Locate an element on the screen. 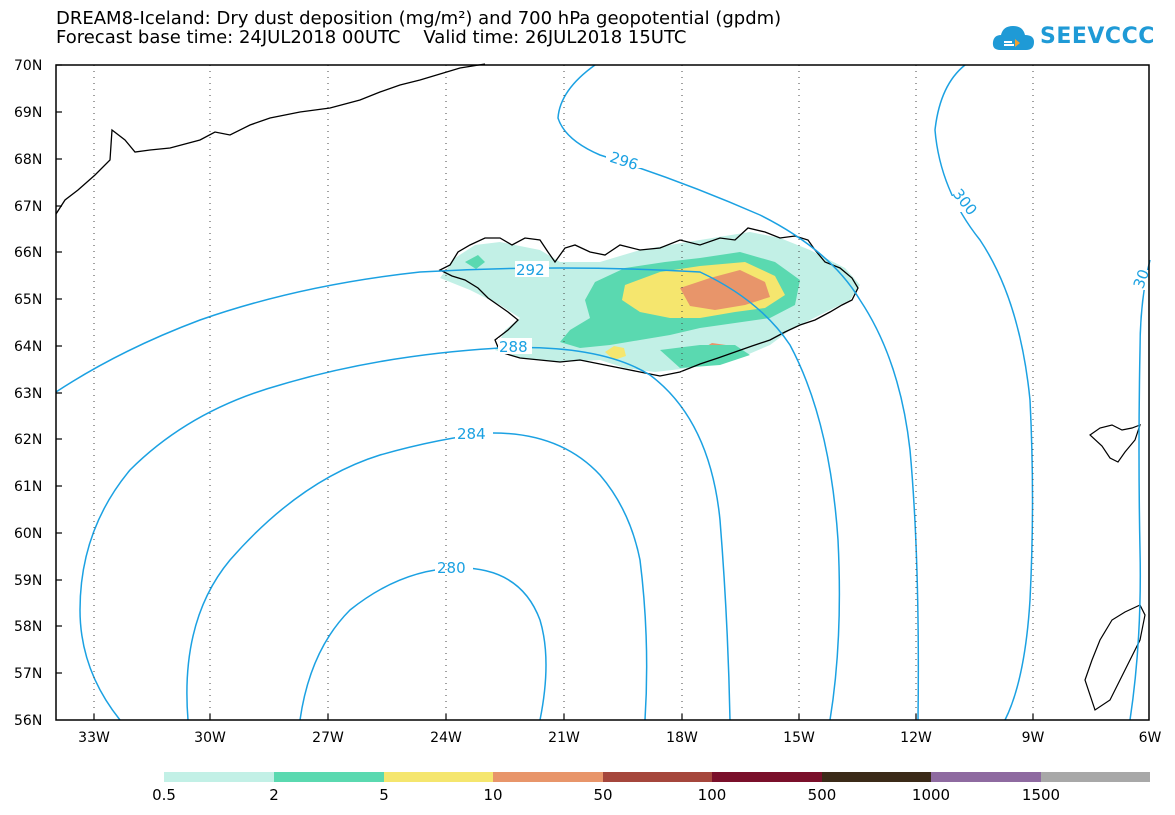  lat-label: 57N is located at coordinates (28, 674).